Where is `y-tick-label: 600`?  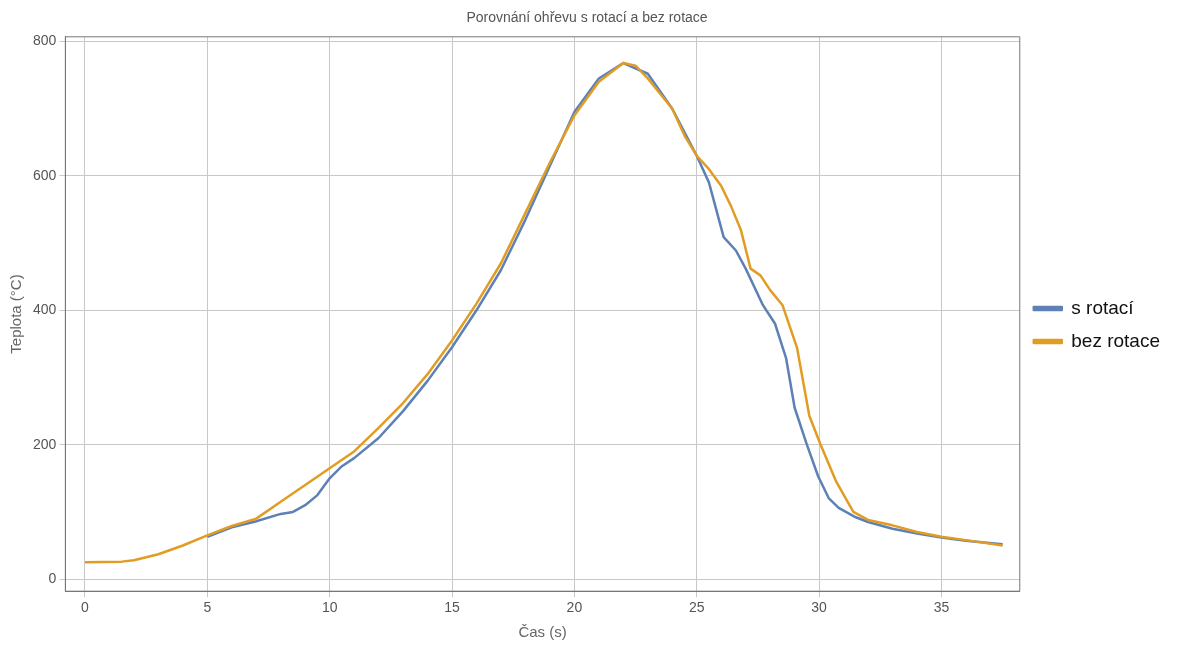
y-tick-label: 600 is located at coordinates (45, 174).